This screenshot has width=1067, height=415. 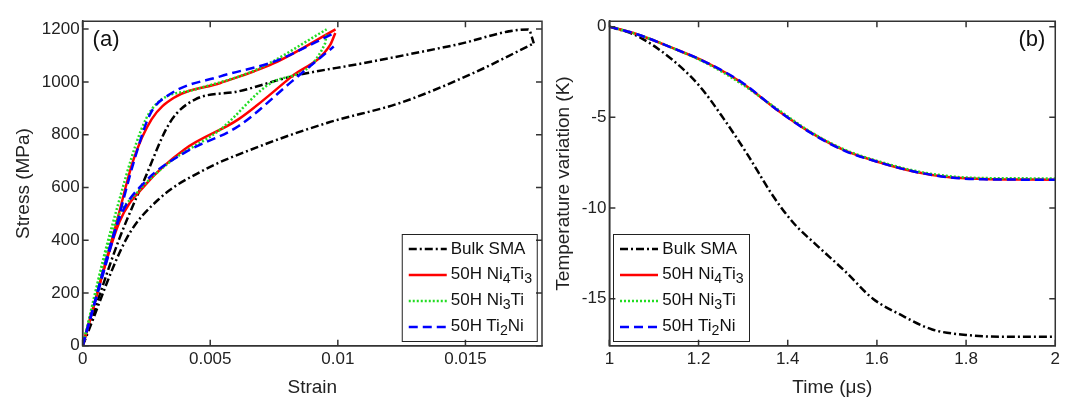 What do you see at coordinates (60, 28) in the screenshot?
I see `y-tick-label: 1200` at bounding box center [60, 28].